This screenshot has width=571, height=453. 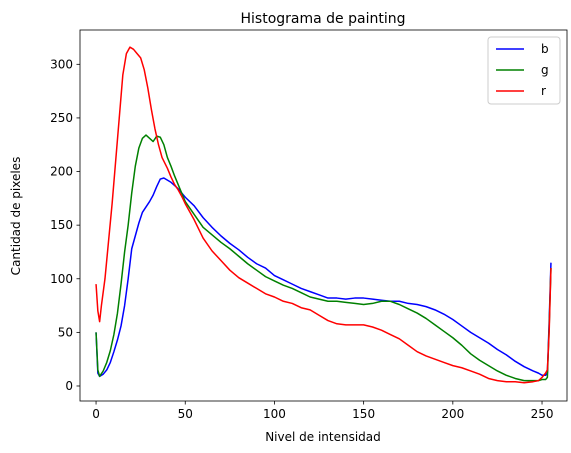 I want to click on chart-title: Histograma de painting, so click(x=323, y=19).